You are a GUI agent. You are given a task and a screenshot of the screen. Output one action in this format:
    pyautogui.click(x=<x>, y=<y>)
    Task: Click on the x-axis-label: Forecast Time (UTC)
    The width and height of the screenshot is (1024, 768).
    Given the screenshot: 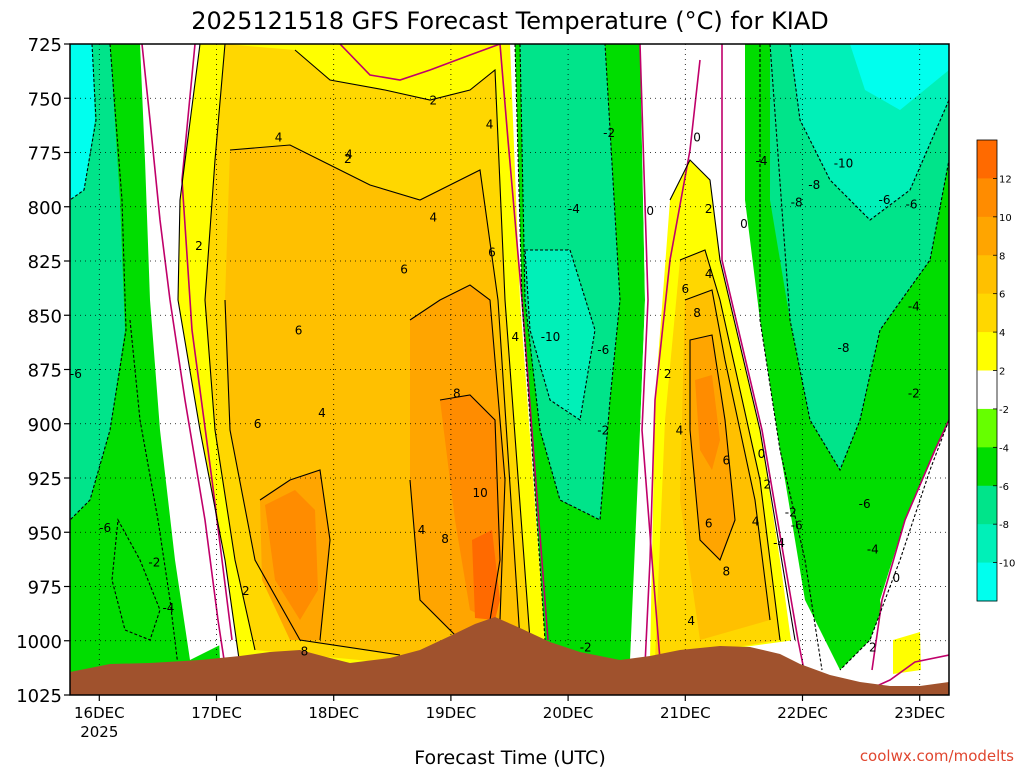 What is the action you would take?
    pyautogui.click(x=509, y=757)
    